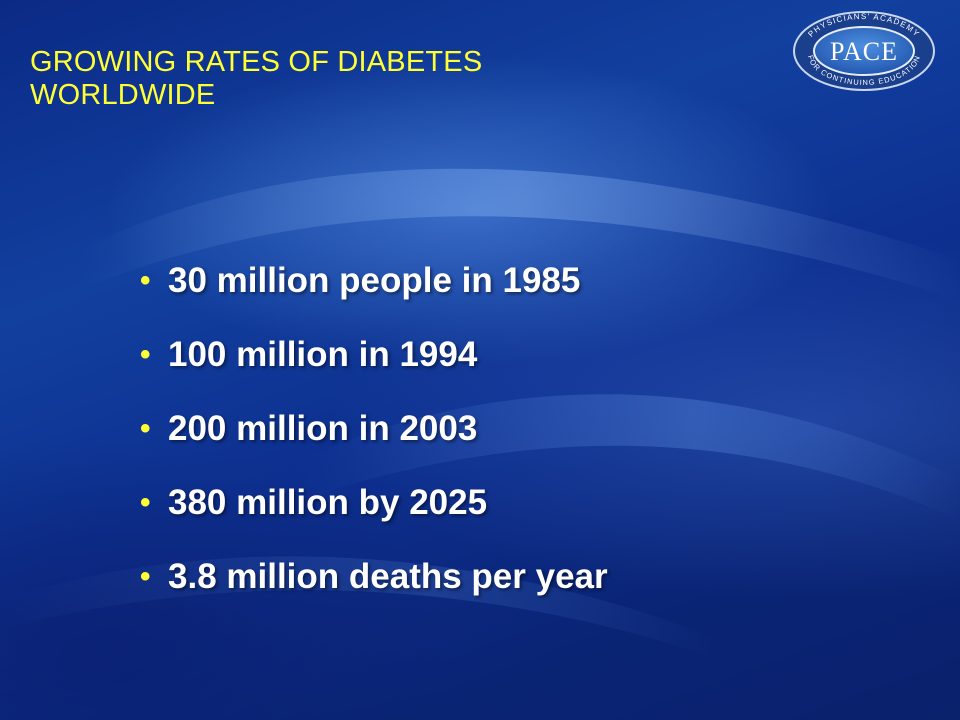 The width and height of the screenshot is (960, 720). I want to click on logo-main-text: PACE, so click(864, 51).